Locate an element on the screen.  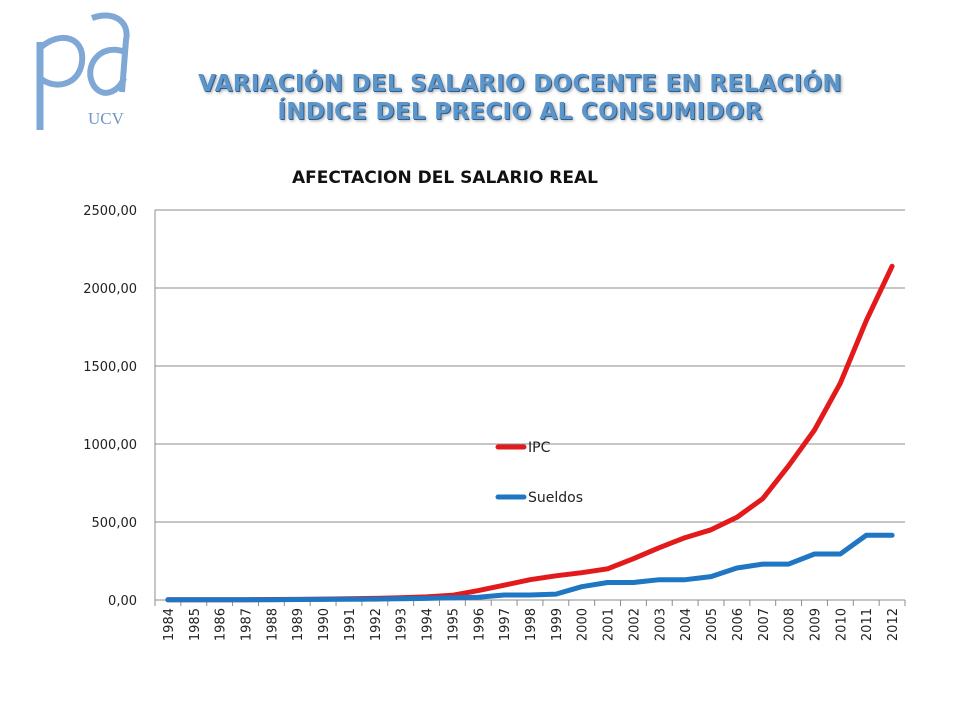
logo-pa-icon is located at coordinates (83, 71).